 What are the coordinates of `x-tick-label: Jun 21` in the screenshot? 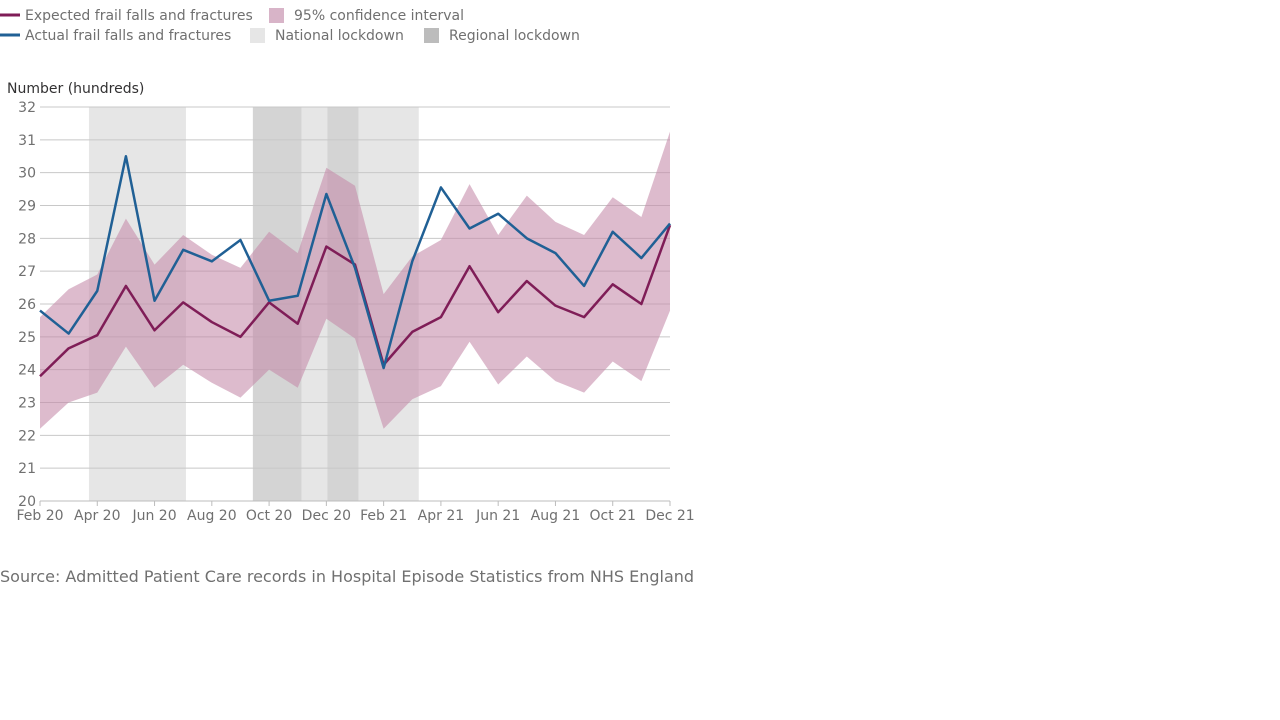 It's located at (497, 516).